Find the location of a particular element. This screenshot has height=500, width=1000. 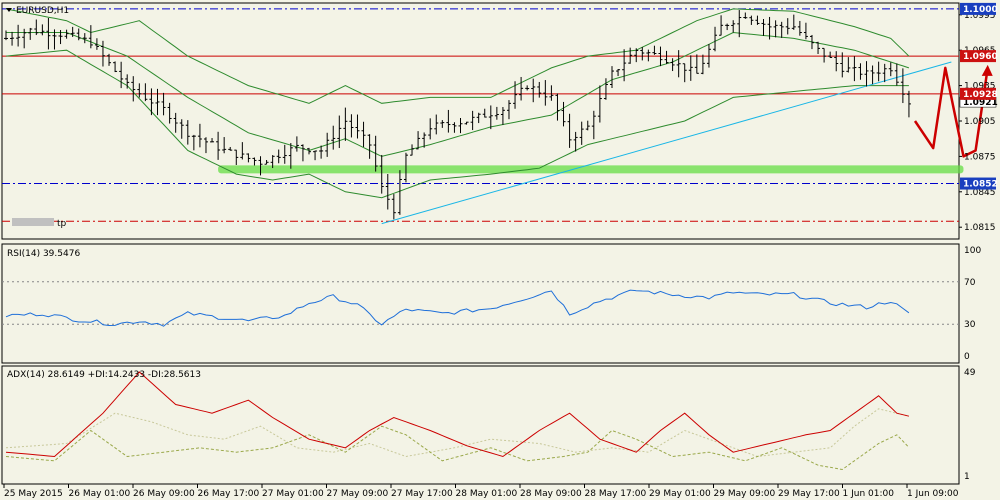

time-axis-label: 1 Jun 01:00 is located at coordinates (869, 494).